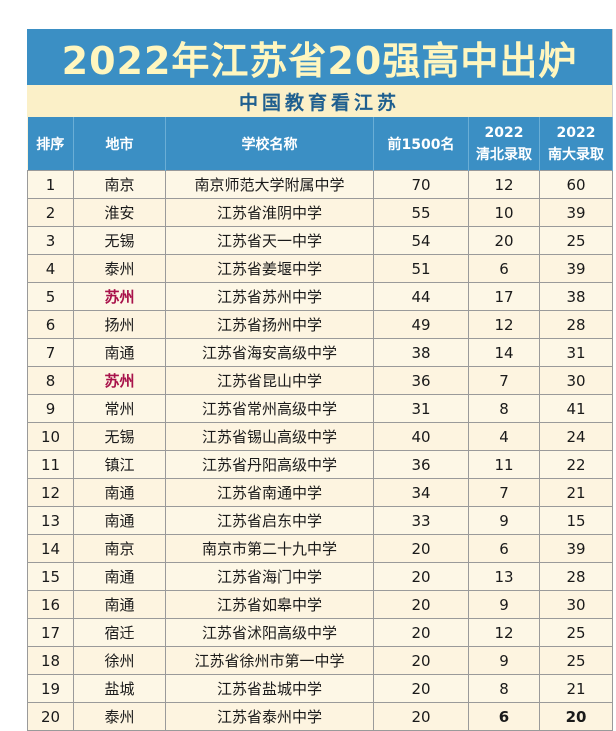  What do you see at coordinates (50, 324) in the screenshot?
I see `rank-cell: 6` at bounding box center [50, 324].